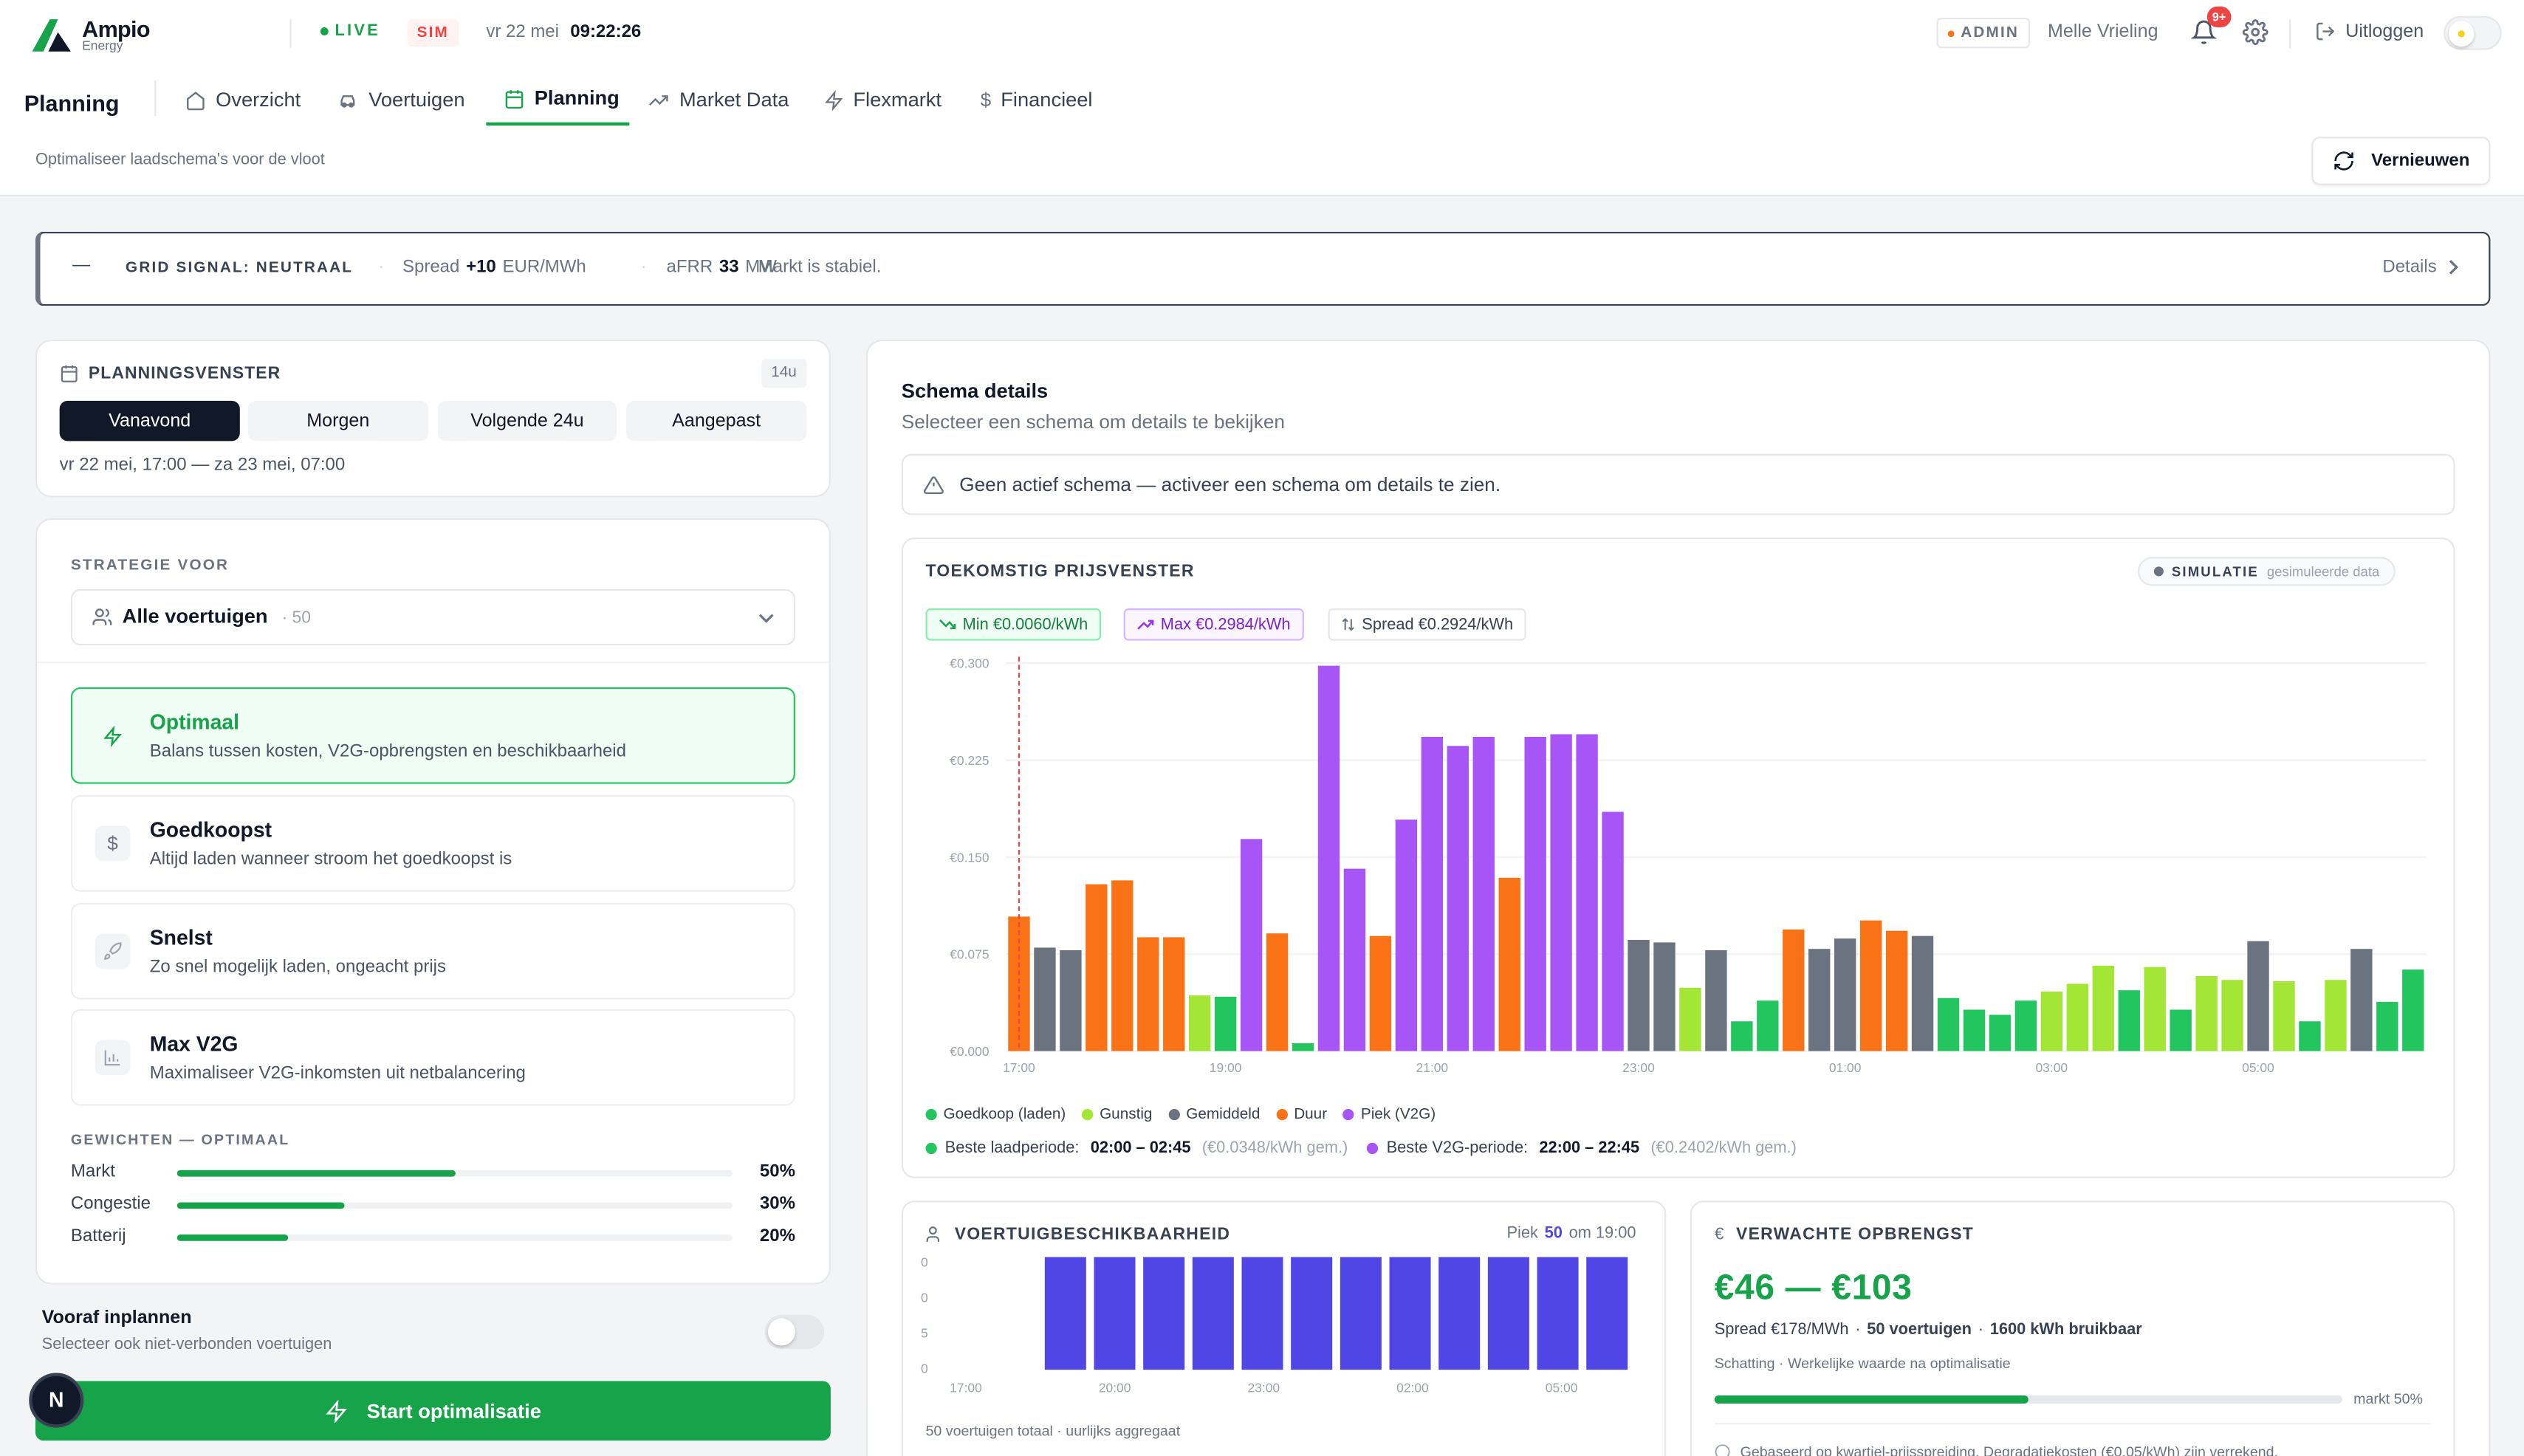 This screenshot has height=1456, width=2524. What do you see at coordinates (90, 35) in the screenshot?
I see `brand-logo: Ampio Energy` at bounding box center [90, 35].